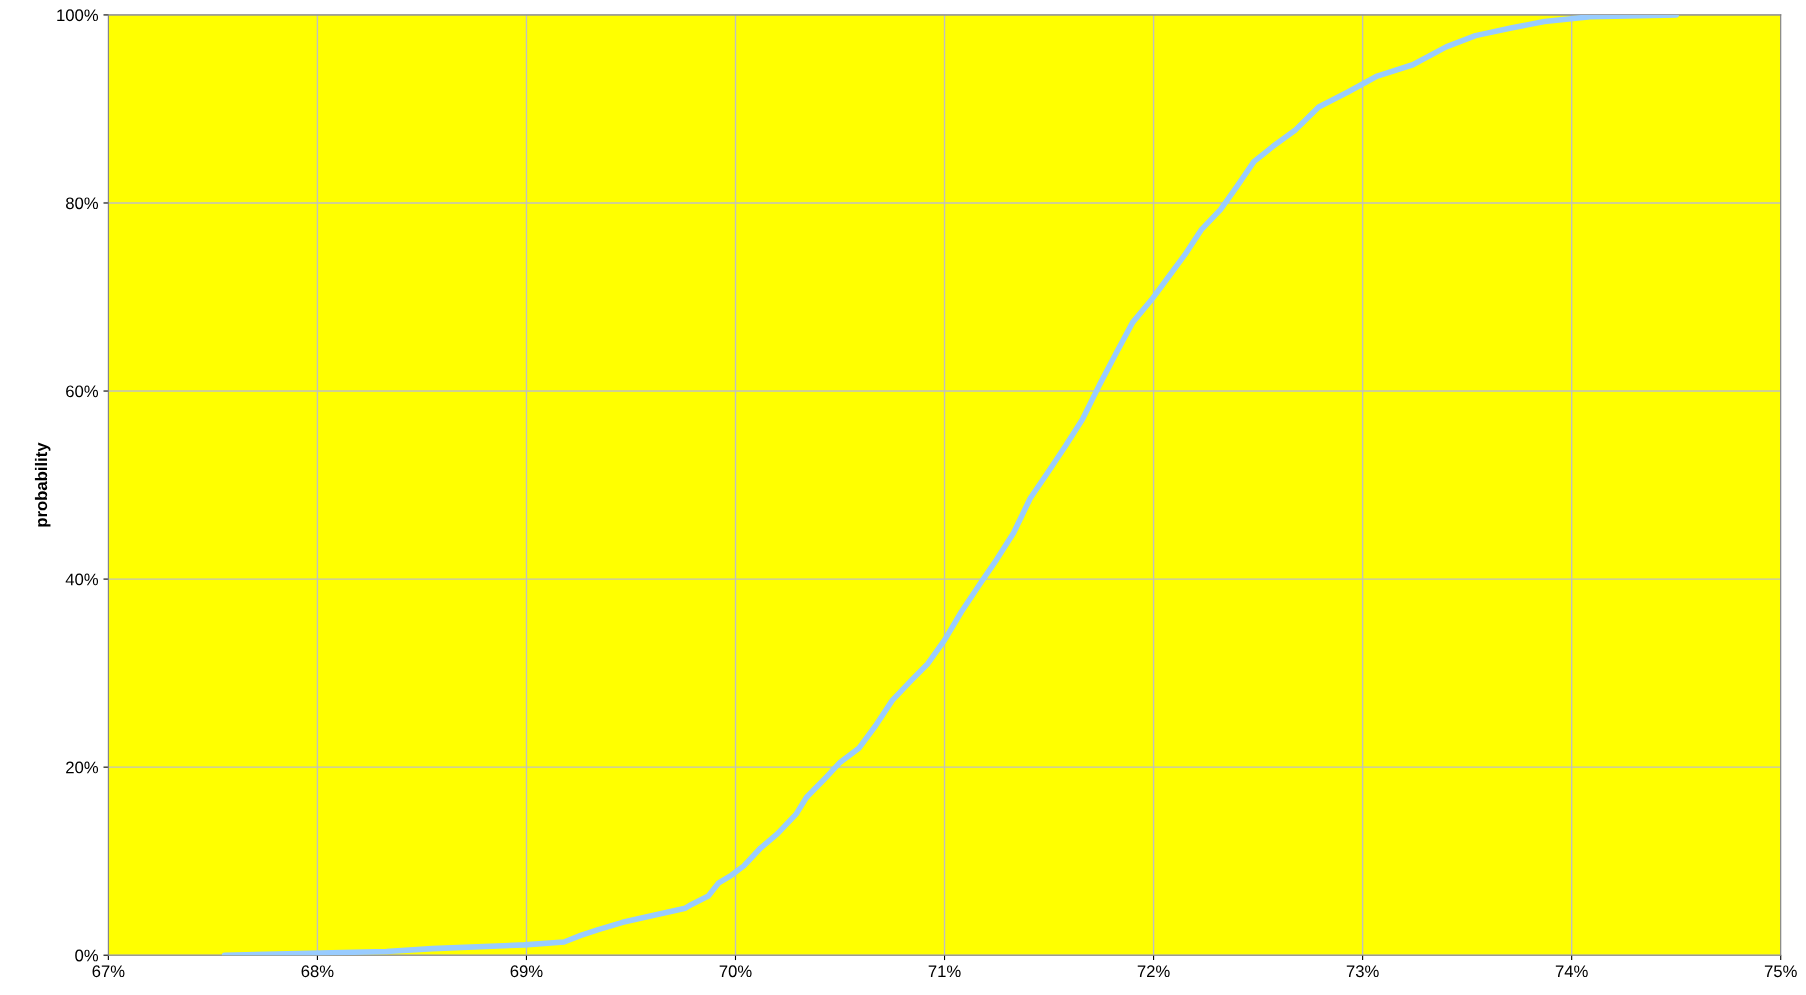 The image size is (1806, 995). I want to click on x-tick-label: 70%, so click(735, 971).